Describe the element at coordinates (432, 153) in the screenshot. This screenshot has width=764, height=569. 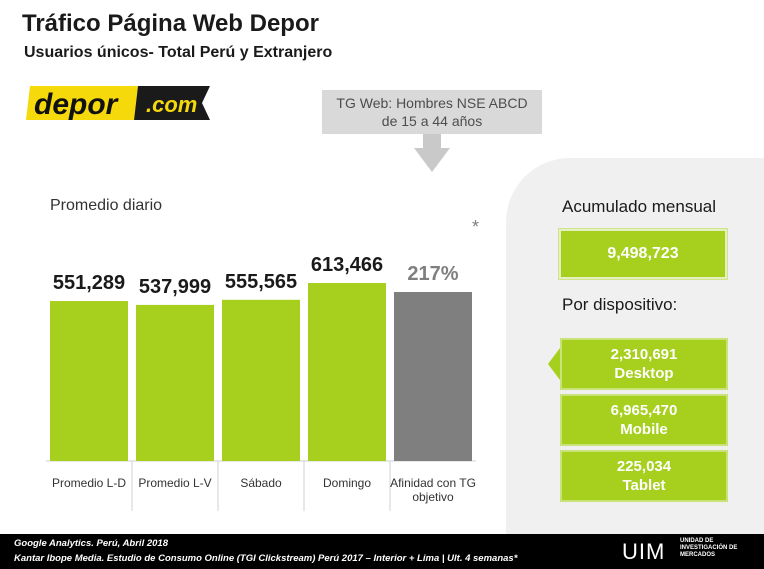
I see `down-arrow-icon` at that location.